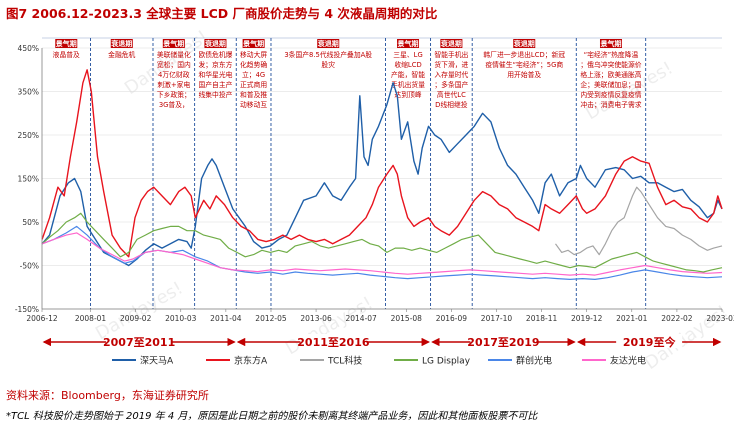 The width and height of the screenshot is (734, 424). What do you see at coordinates (451, 94) in the screenshot?
I see `phase-note: 高世代LC` at bounding box center [451, 94].